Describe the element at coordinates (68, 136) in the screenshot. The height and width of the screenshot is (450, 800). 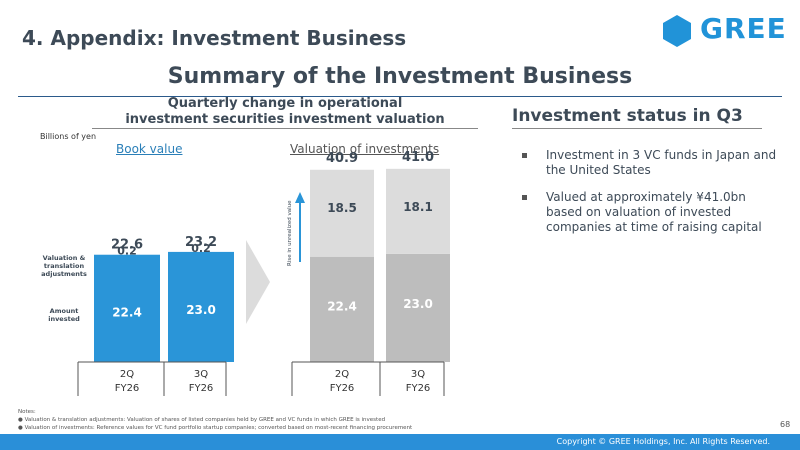
I see `unit-label: Billions of yen` at that location.